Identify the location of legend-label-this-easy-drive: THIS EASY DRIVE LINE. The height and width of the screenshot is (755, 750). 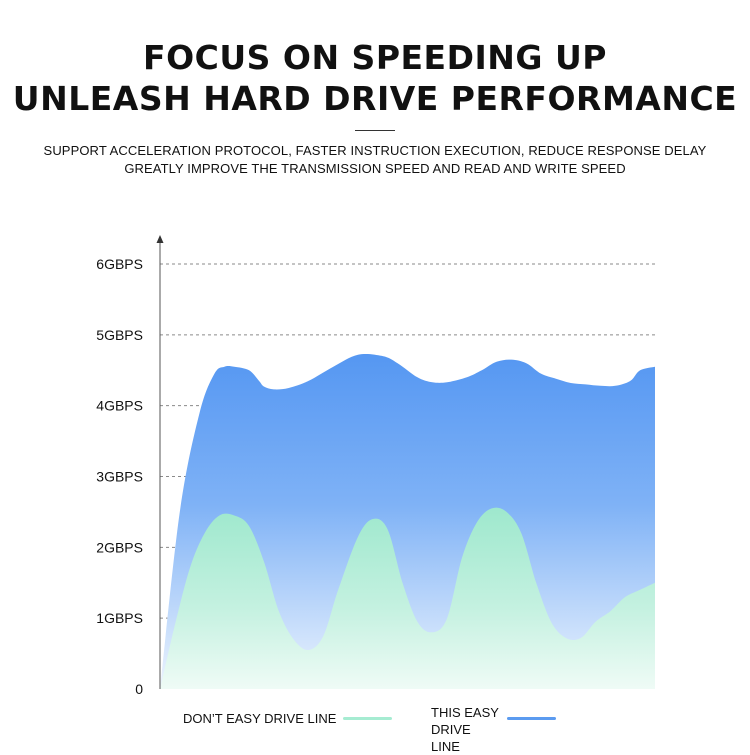
(466, 729).